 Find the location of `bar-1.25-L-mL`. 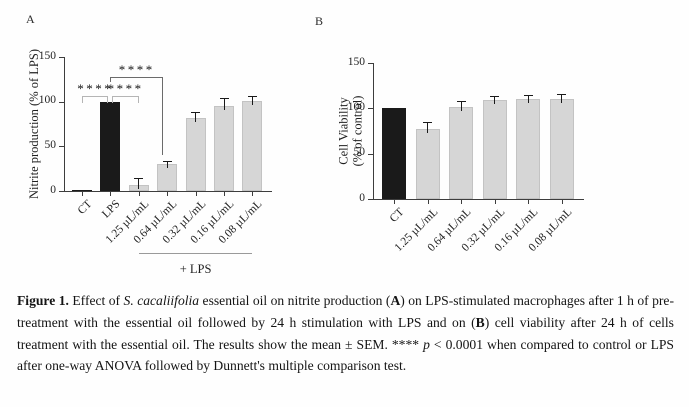

bar-1.25-L-mL is located at coordinates (427, 164).